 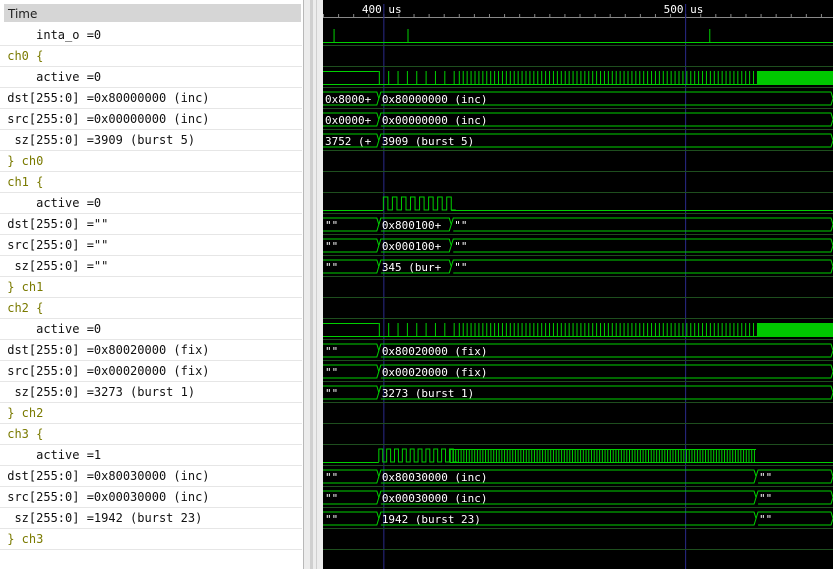 What do you see at coordinates (412, 246) in the screenshot?
I see `bus-value-label: 0x000100+` at bounding box center [412, 246].